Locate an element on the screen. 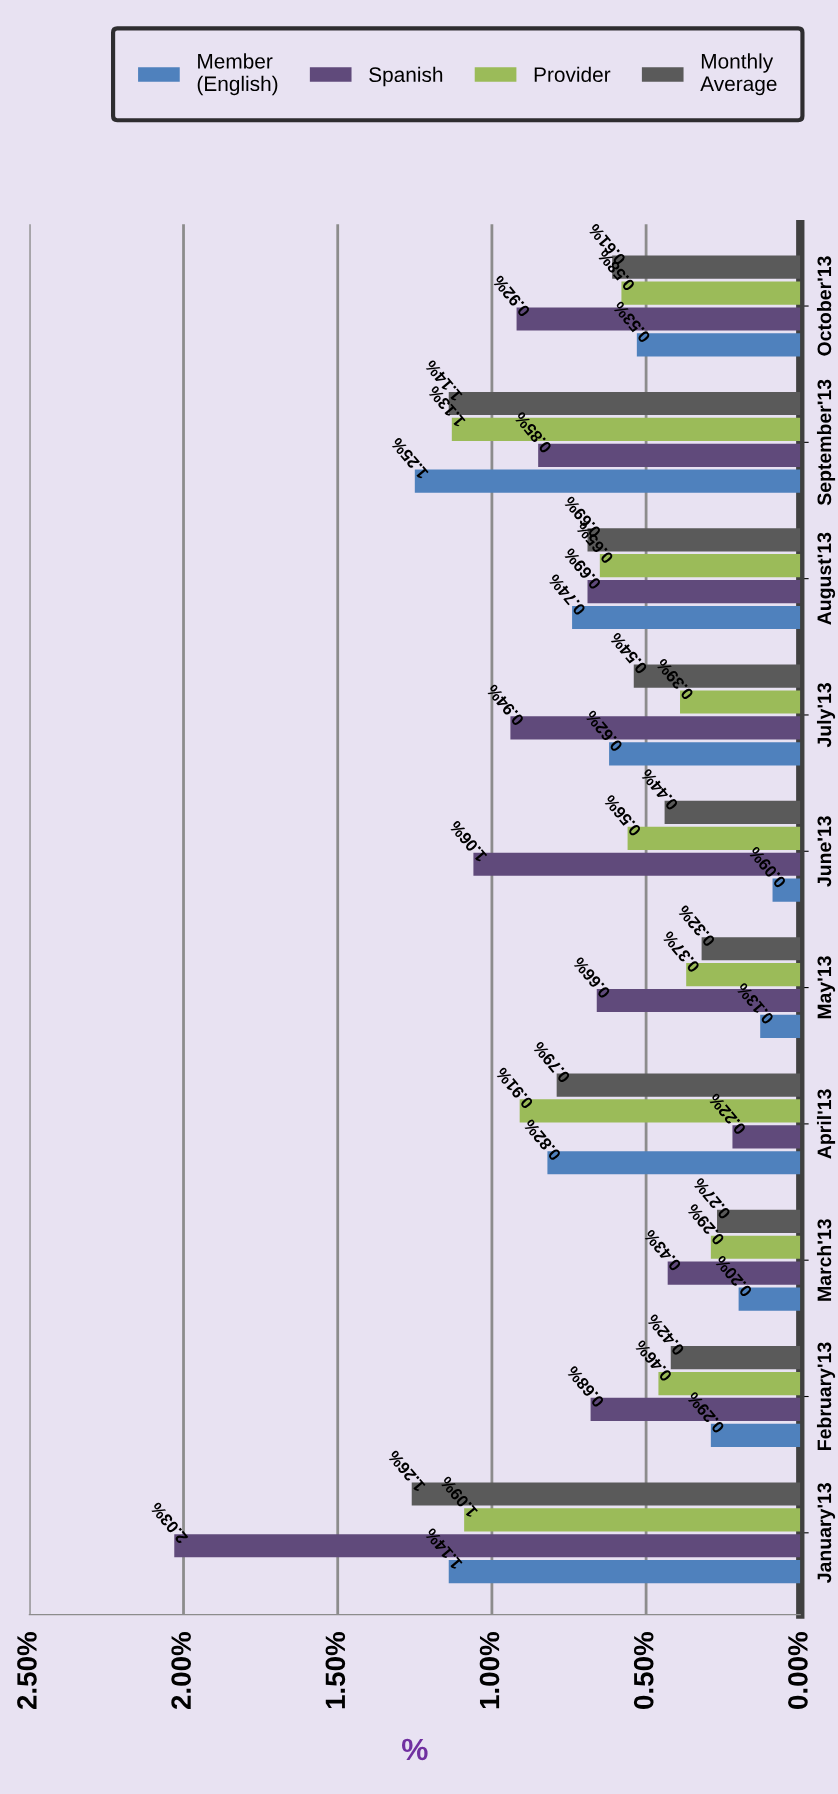 This screenshot has width=838, height=1794. x-tick-label: 1.00% is located at coordinates (489, 1670).